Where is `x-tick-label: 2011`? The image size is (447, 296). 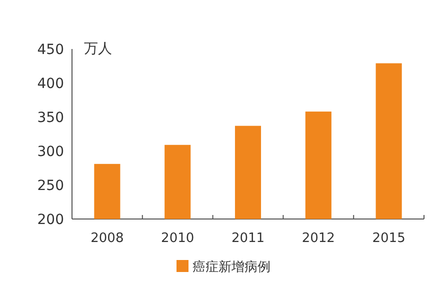
x-tick-label: 2011 is located at coordinates (248, 238).